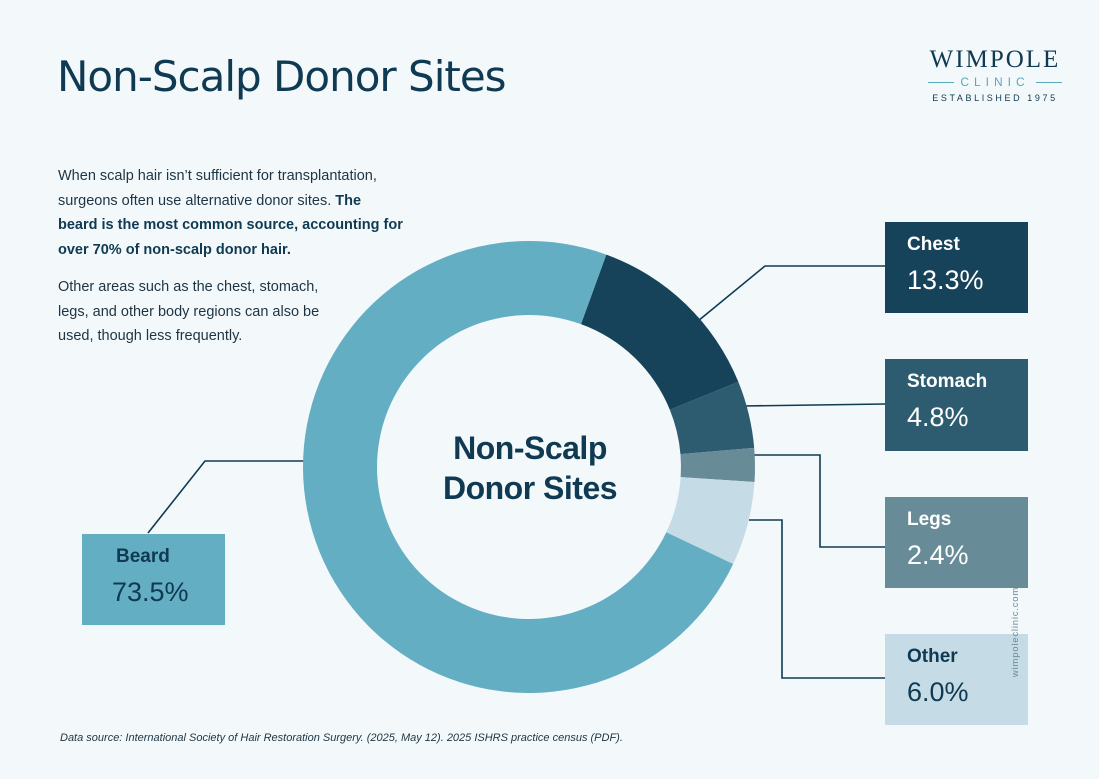 Image resolution: width=1099 pixels, height=779 pixels. What do you see at coordinates (225, 497) in the screenshot?
I see `leader-line-beard` at bounding box center [225, 497].